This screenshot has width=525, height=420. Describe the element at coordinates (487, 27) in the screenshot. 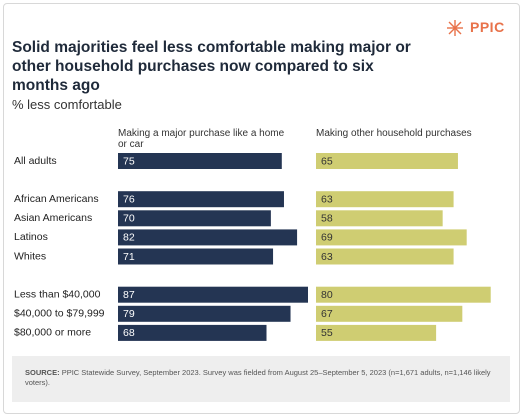

I see `logo: PPIC` at that location.